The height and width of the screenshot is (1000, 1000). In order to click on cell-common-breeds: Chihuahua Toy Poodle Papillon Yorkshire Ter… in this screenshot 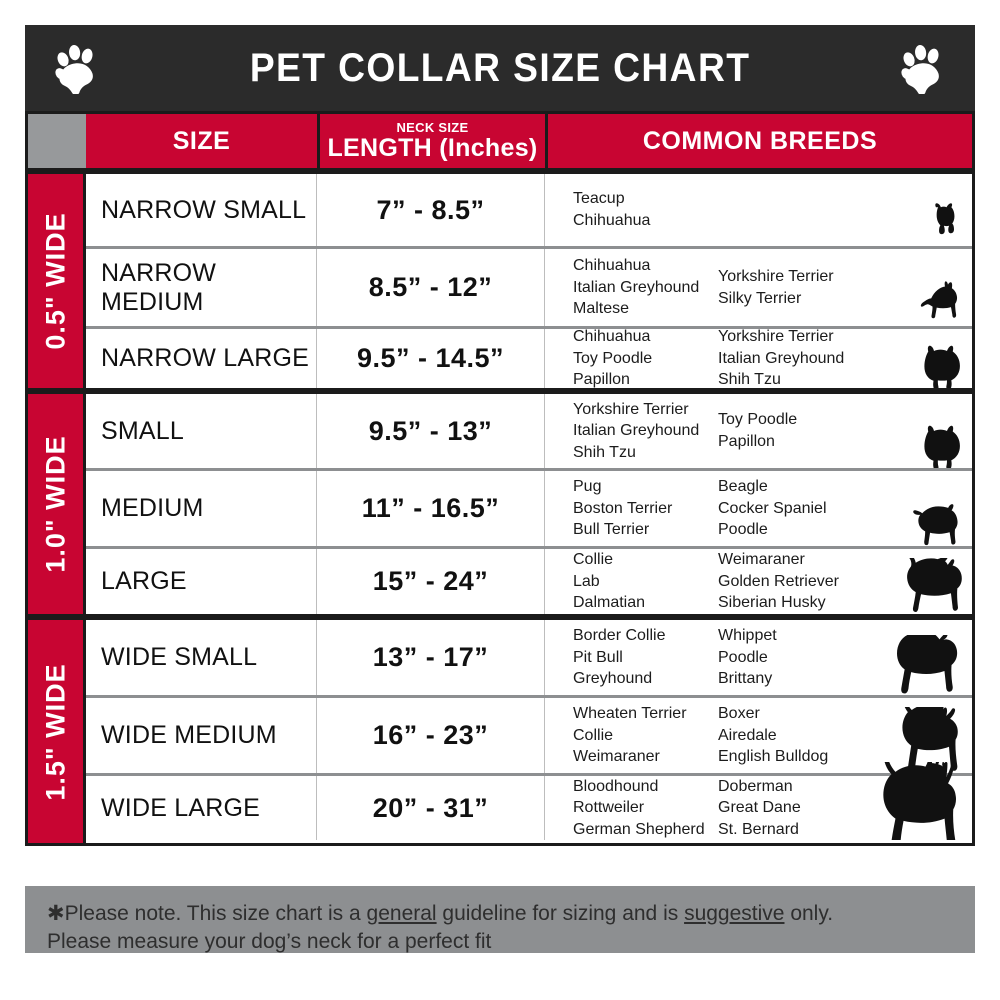, I will do `click(758, 358)`.